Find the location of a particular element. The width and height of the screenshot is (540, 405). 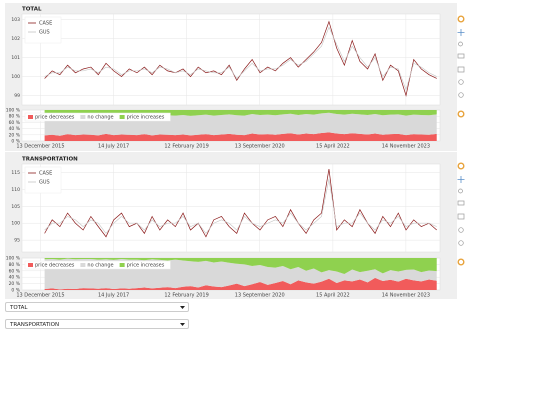

y-tick-label: 102 is located at coordinates (15, 39).